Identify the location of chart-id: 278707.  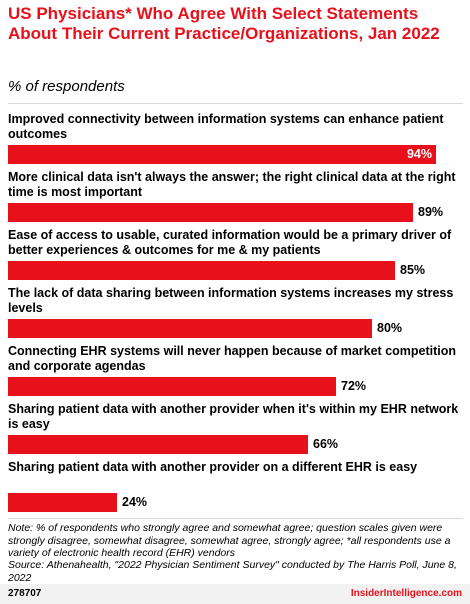
(25, 593).